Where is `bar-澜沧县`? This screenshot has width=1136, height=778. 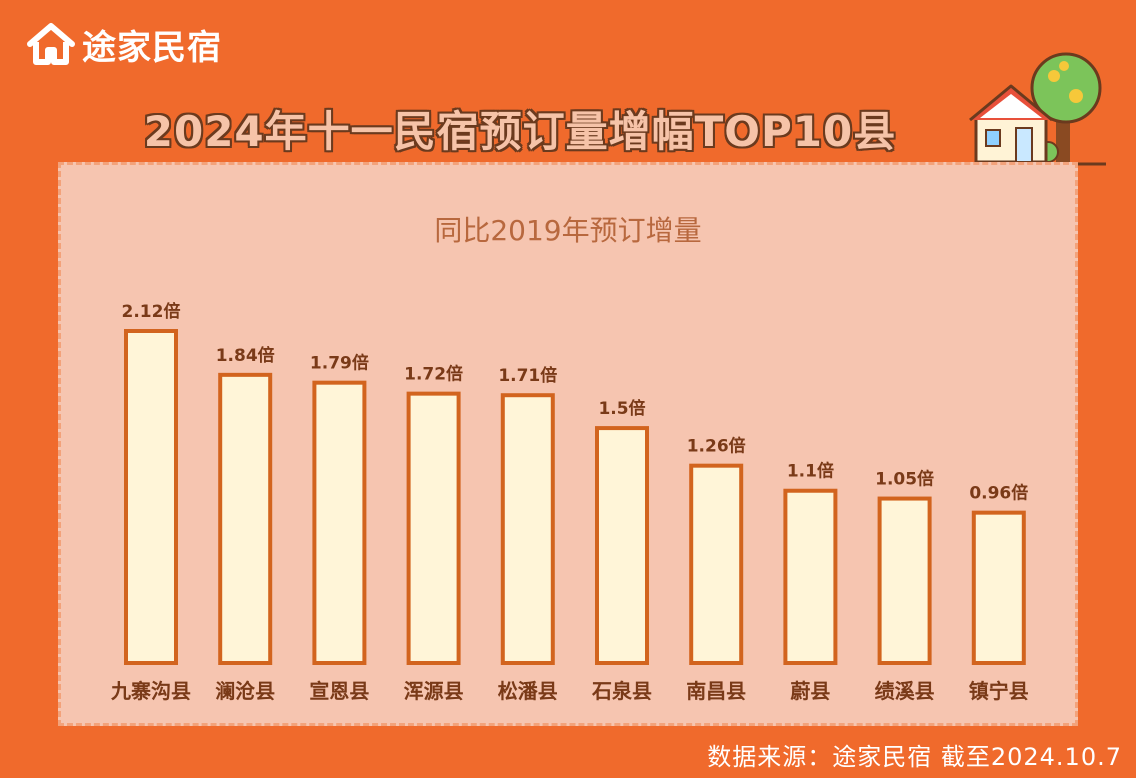
bar-澜沧县 is located at coordinates (245, 518).